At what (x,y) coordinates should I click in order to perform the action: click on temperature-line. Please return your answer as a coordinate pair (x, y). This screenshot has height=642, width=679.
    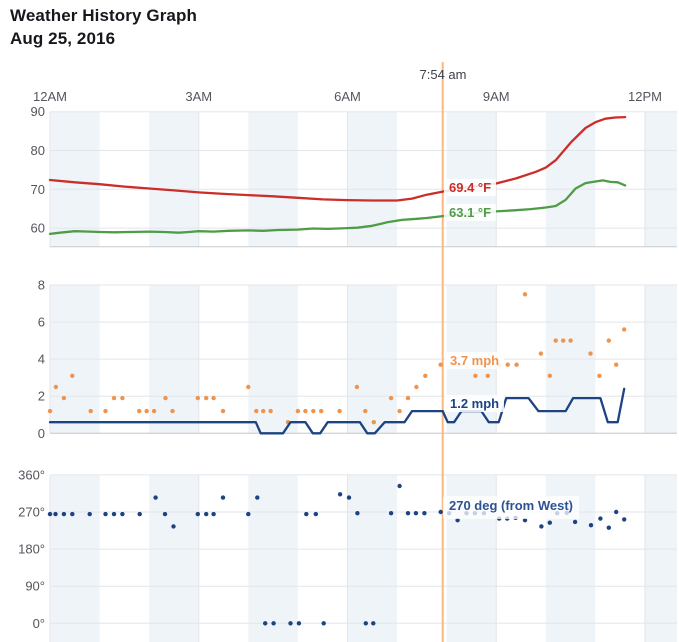
    Looking at the image, I should click on (337, 158).